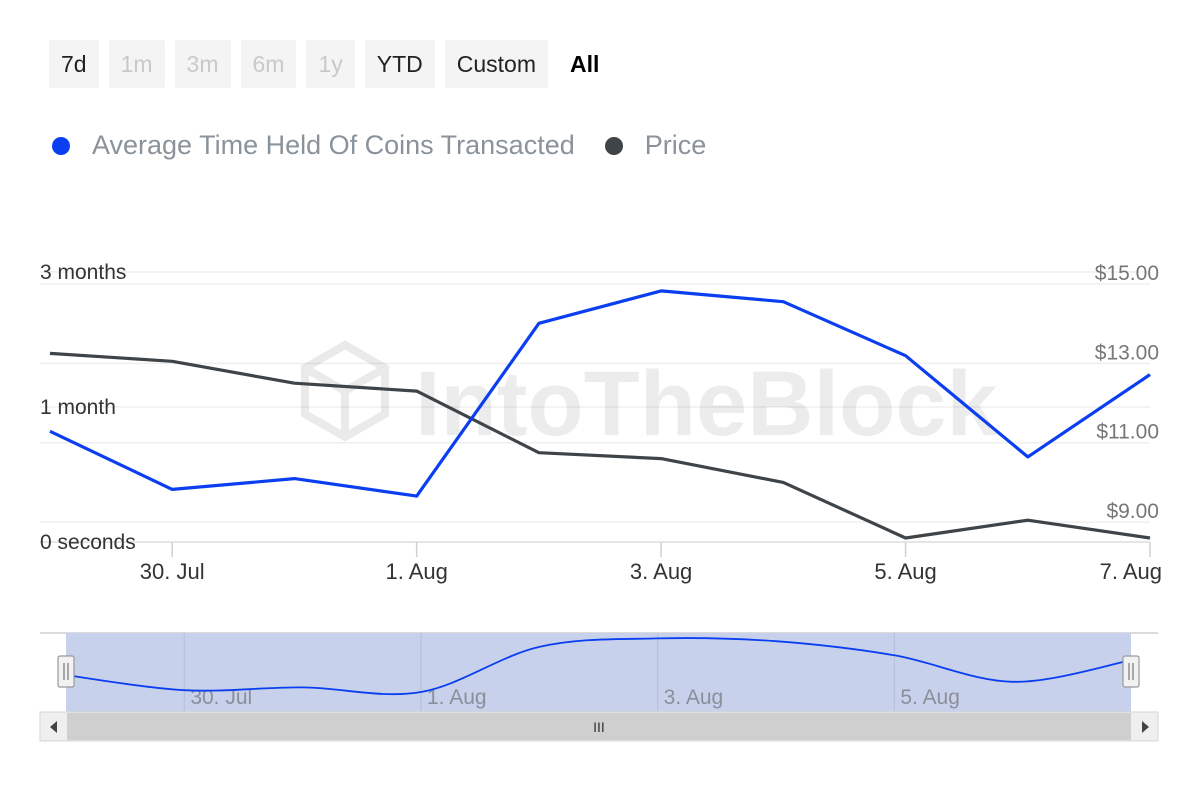 This screenshot has height=800, width=1200. I want to click on range-button-3m: 3m, so click(202, 64).